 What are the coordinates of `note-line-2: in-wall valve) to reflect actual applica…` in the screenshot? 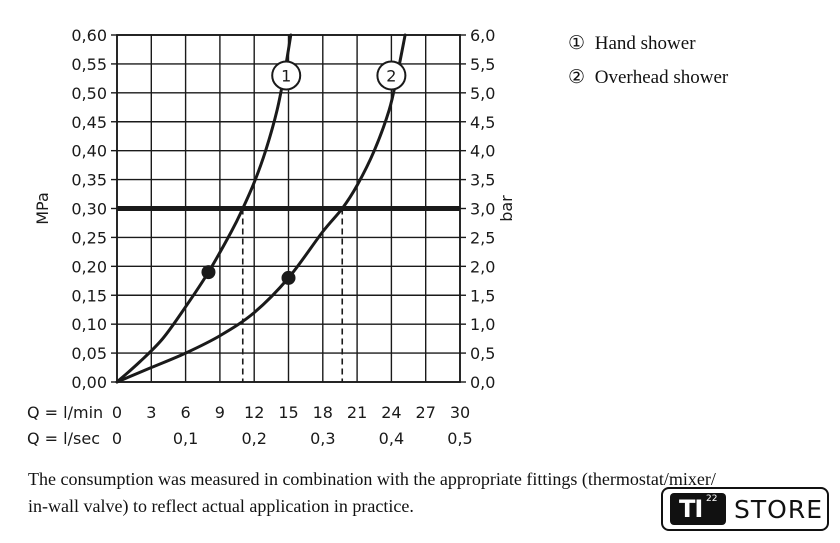 It's located at (221, 506).